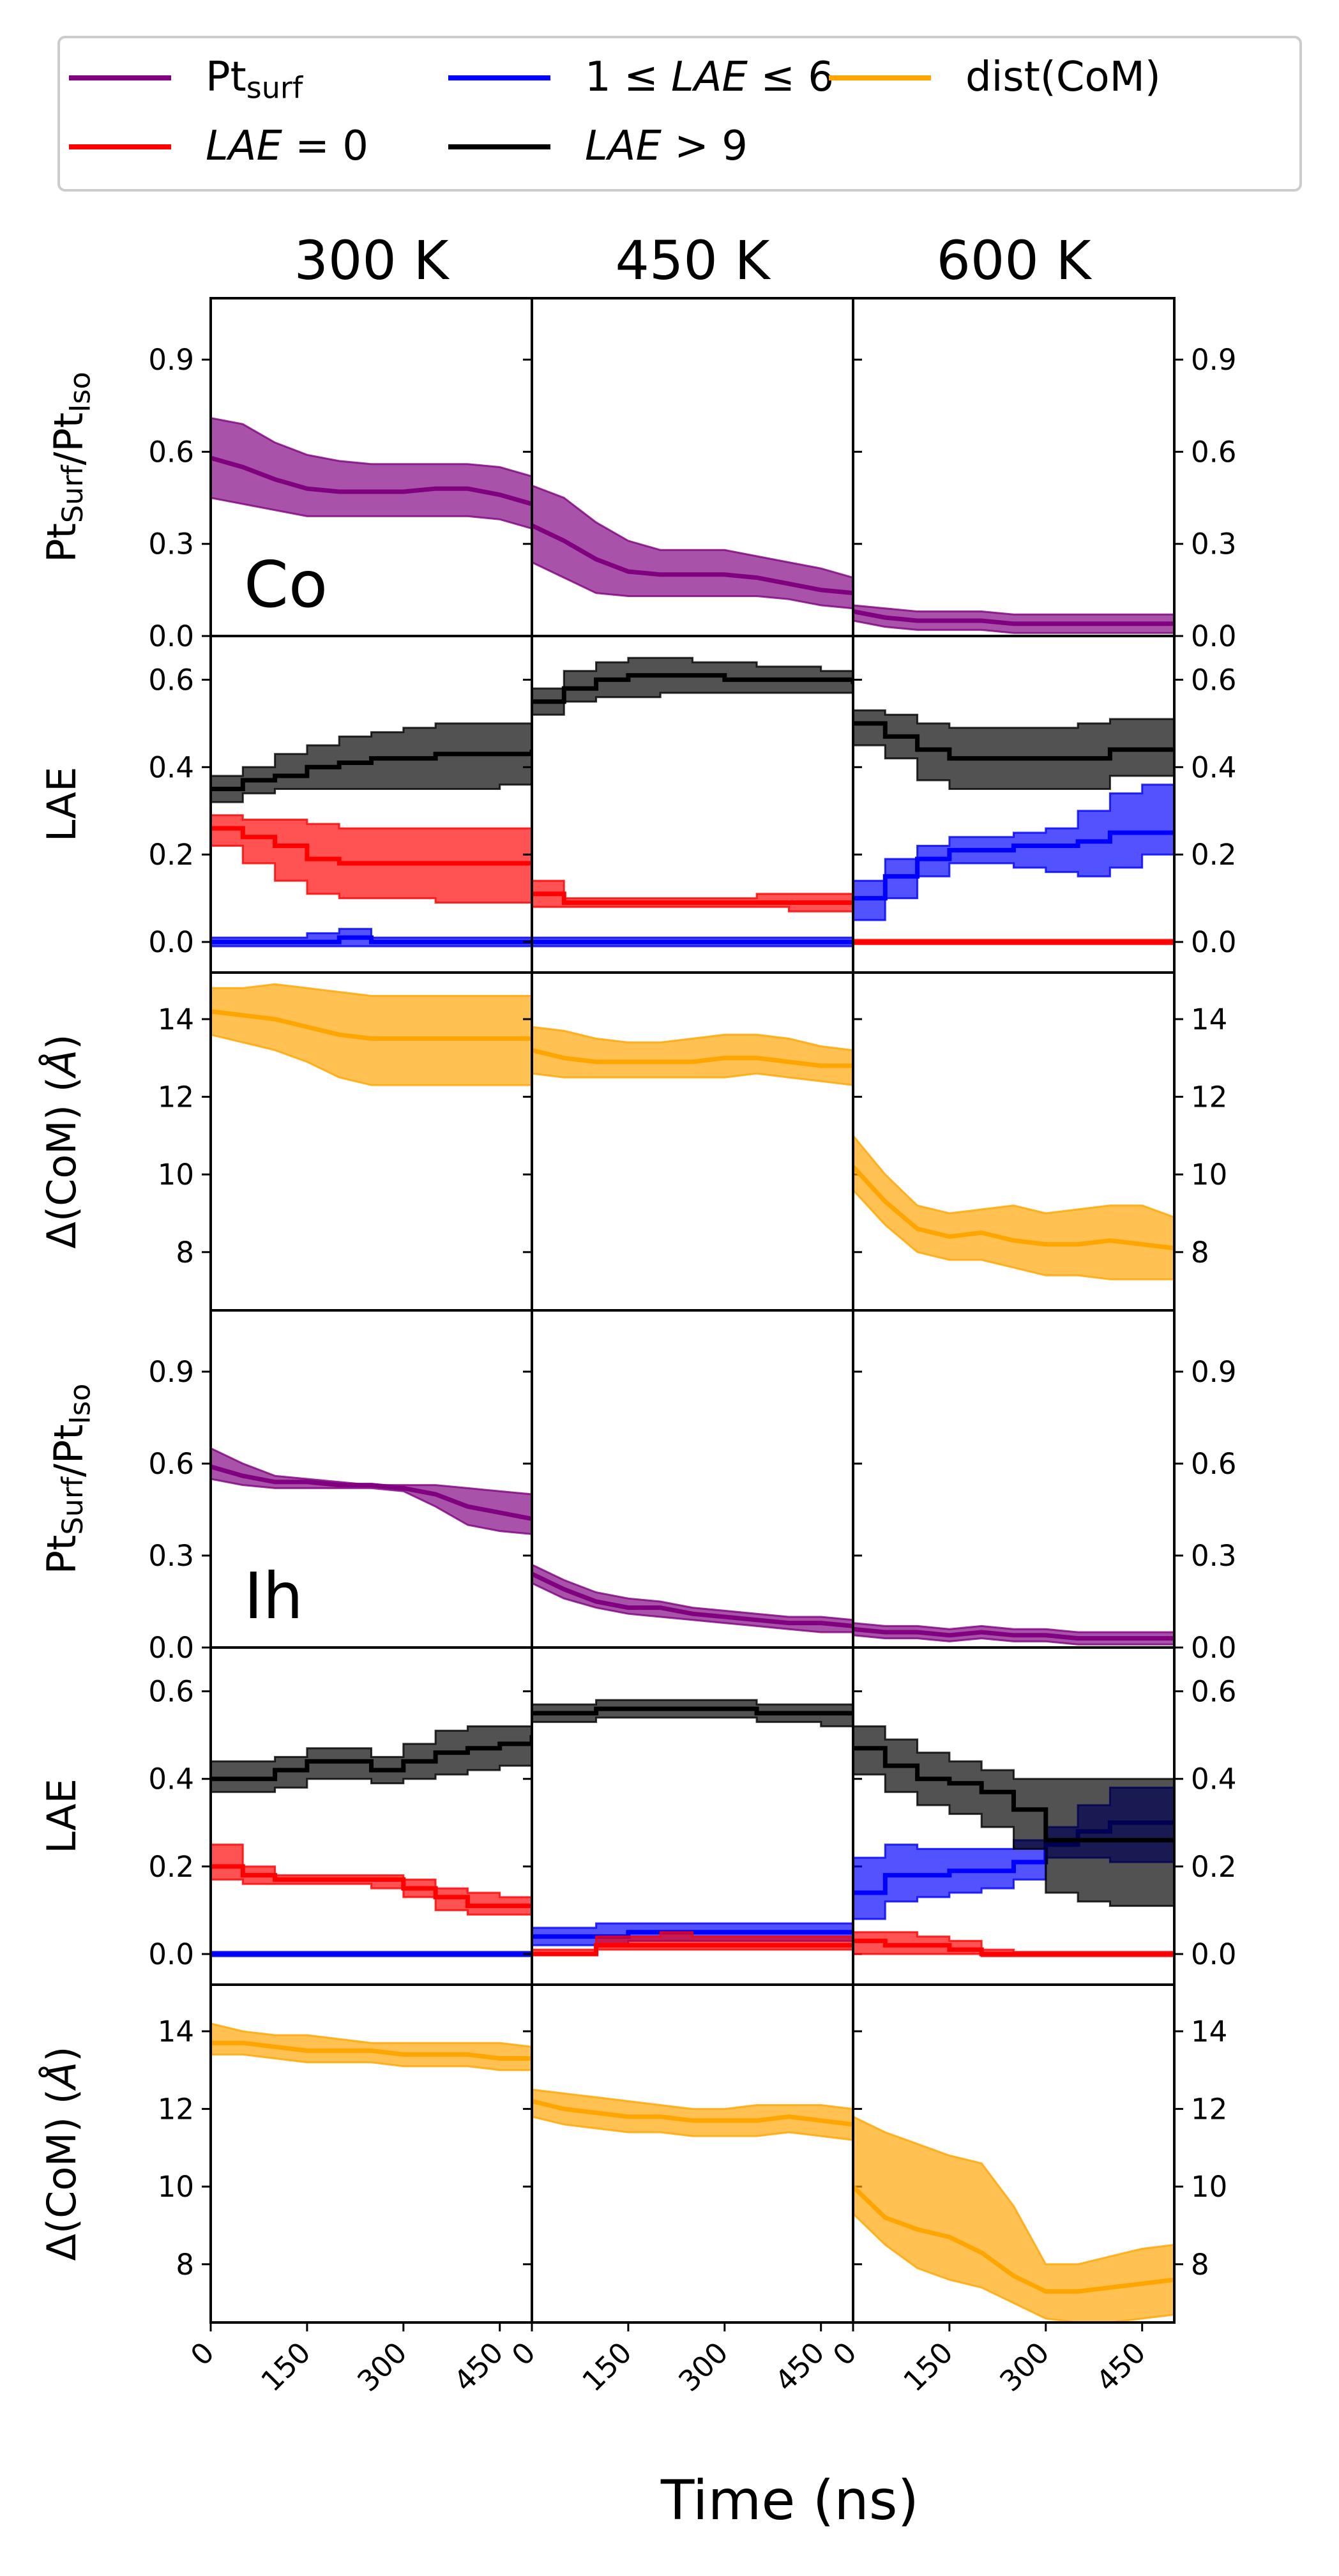 Image resolution: width=1339 pixels, height=2576 pixels. Describe the element at coordinates (692, 1816) in the screenshot. I see `panel-r5-c2` at that location.